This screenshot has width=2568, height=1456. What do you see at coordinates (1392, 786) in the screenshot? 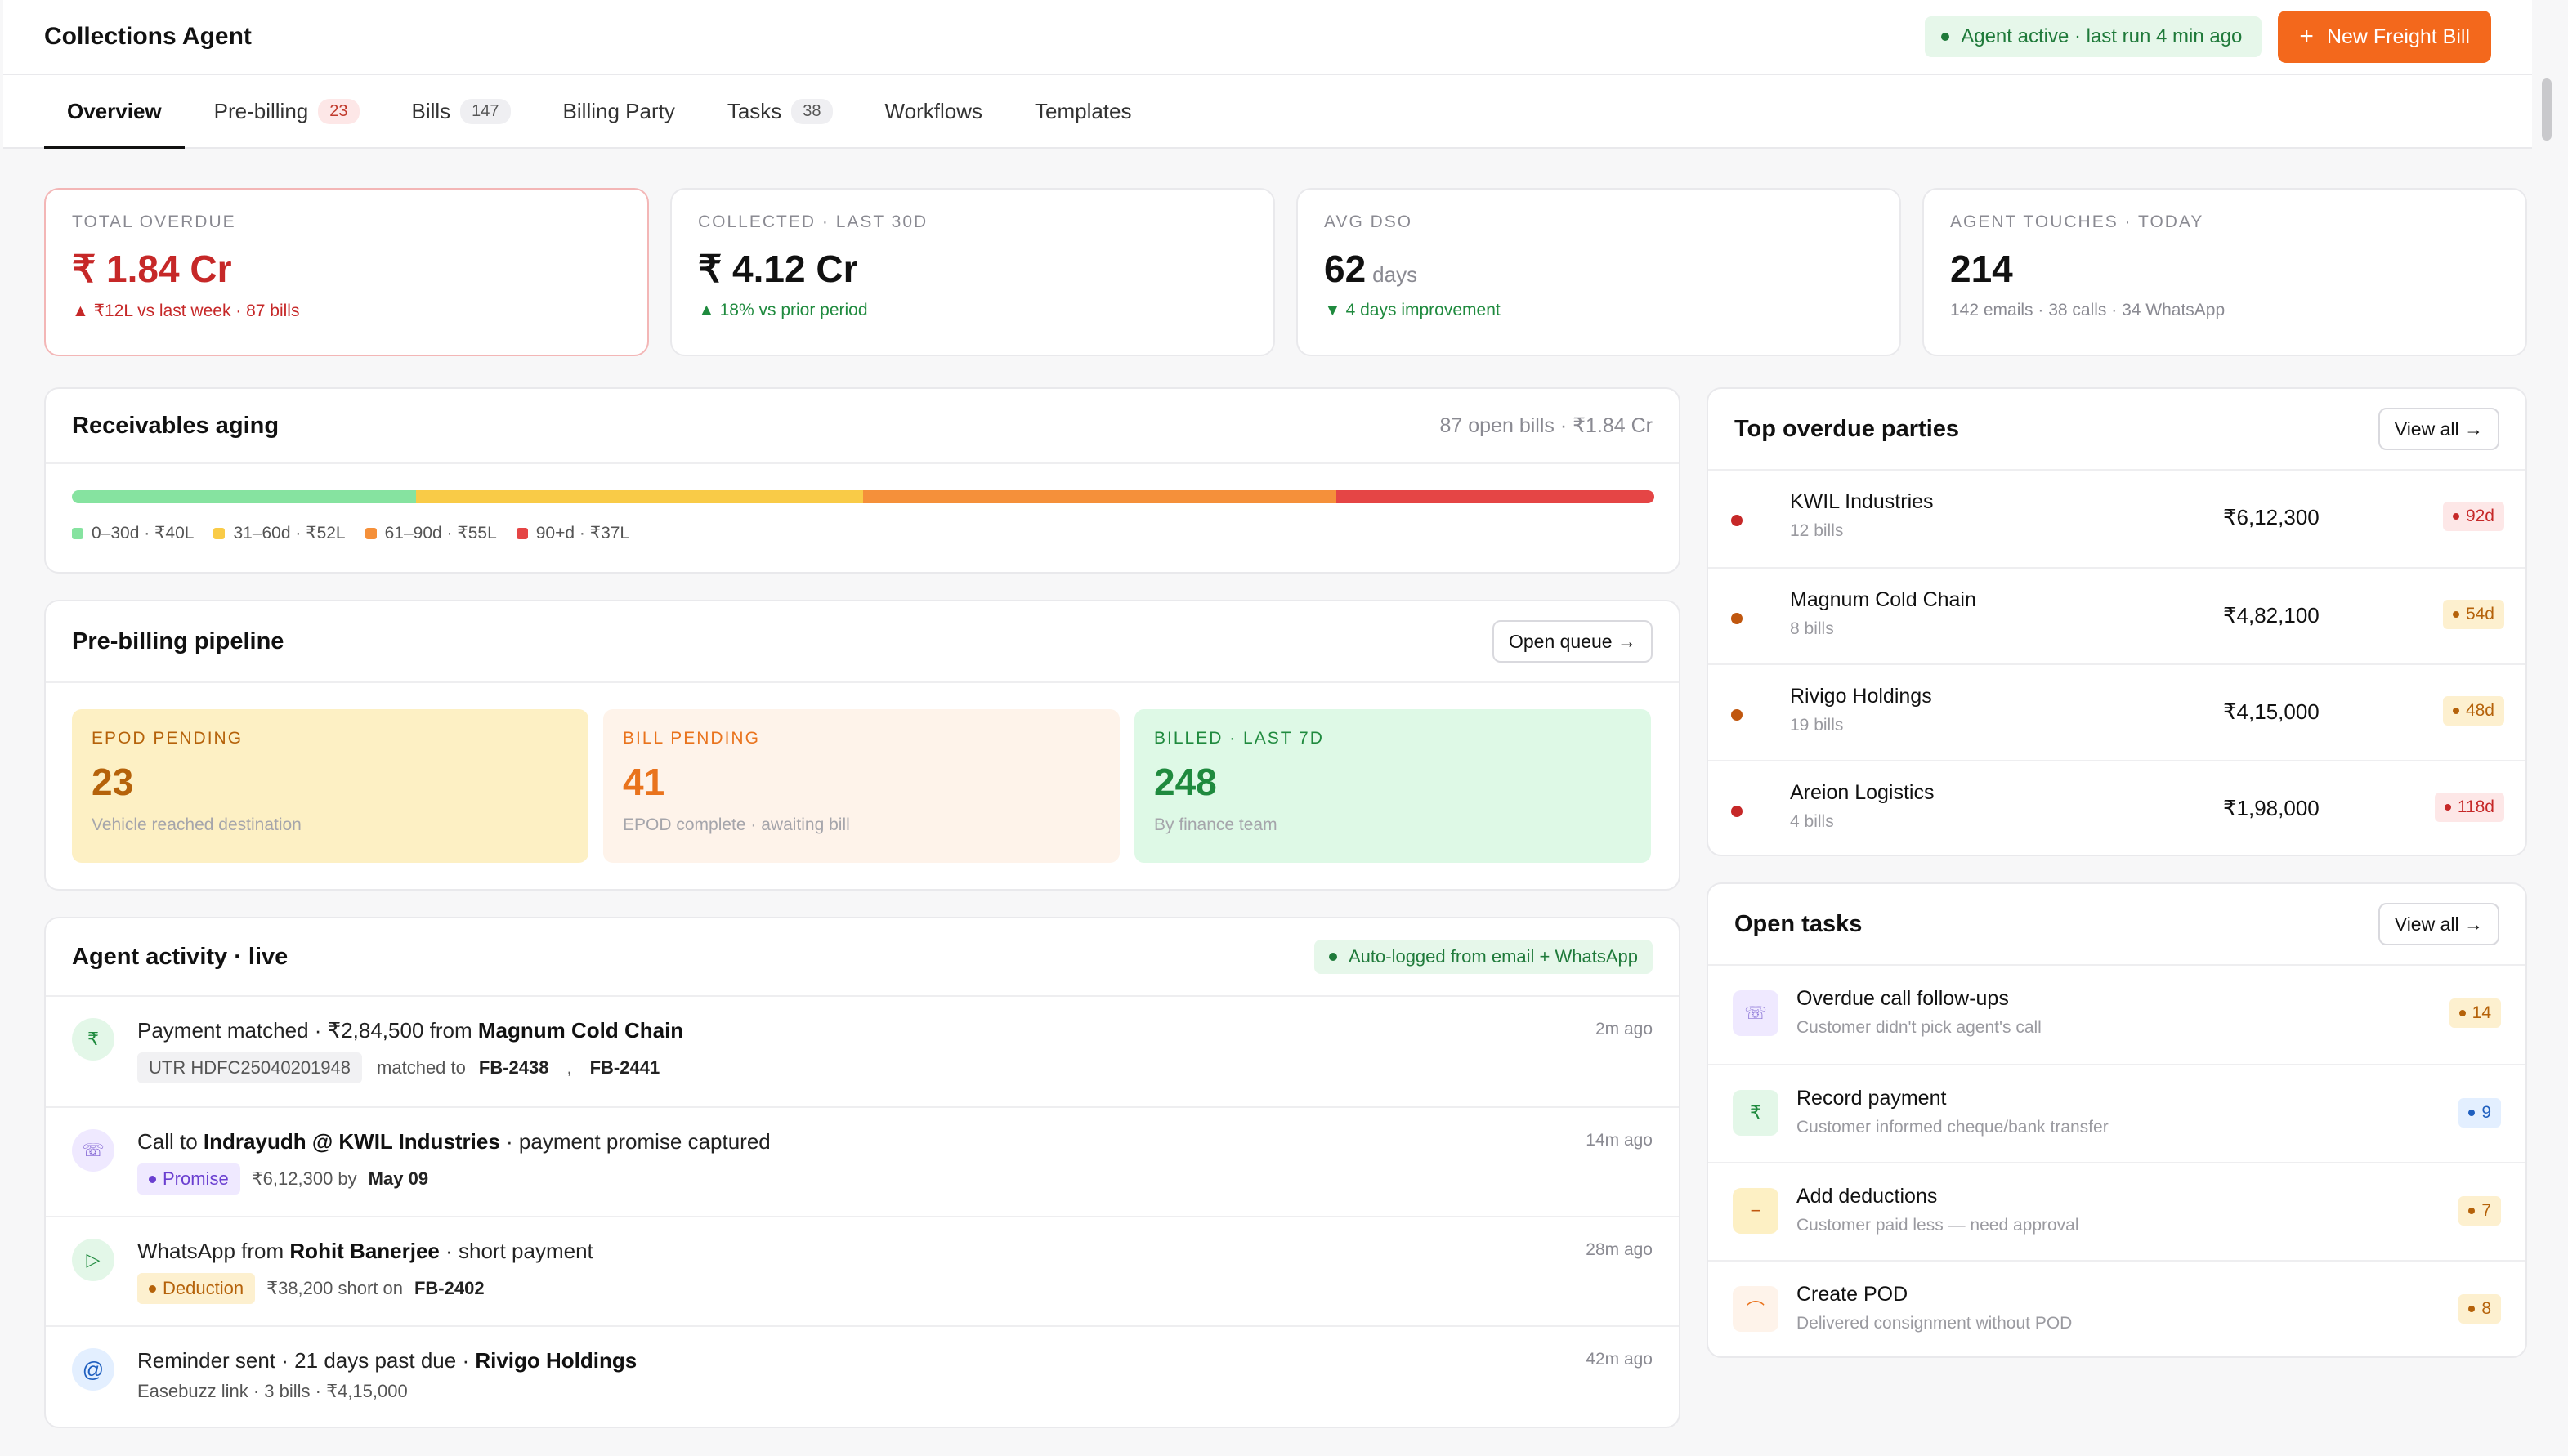
I see `pipeline-stage-billed: BILLED · LAST 7D 248 By finance team` at bounding box center [1392, 786].